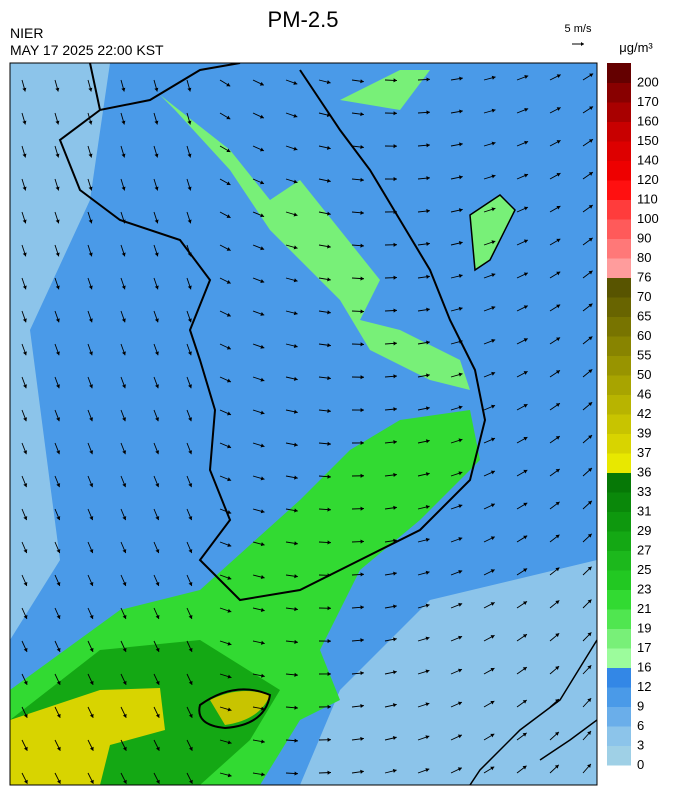  What do you see at coordinates (644, 296) in the screenshot?
I see `colorbar-label: 70` at bounding box center [644, 296].